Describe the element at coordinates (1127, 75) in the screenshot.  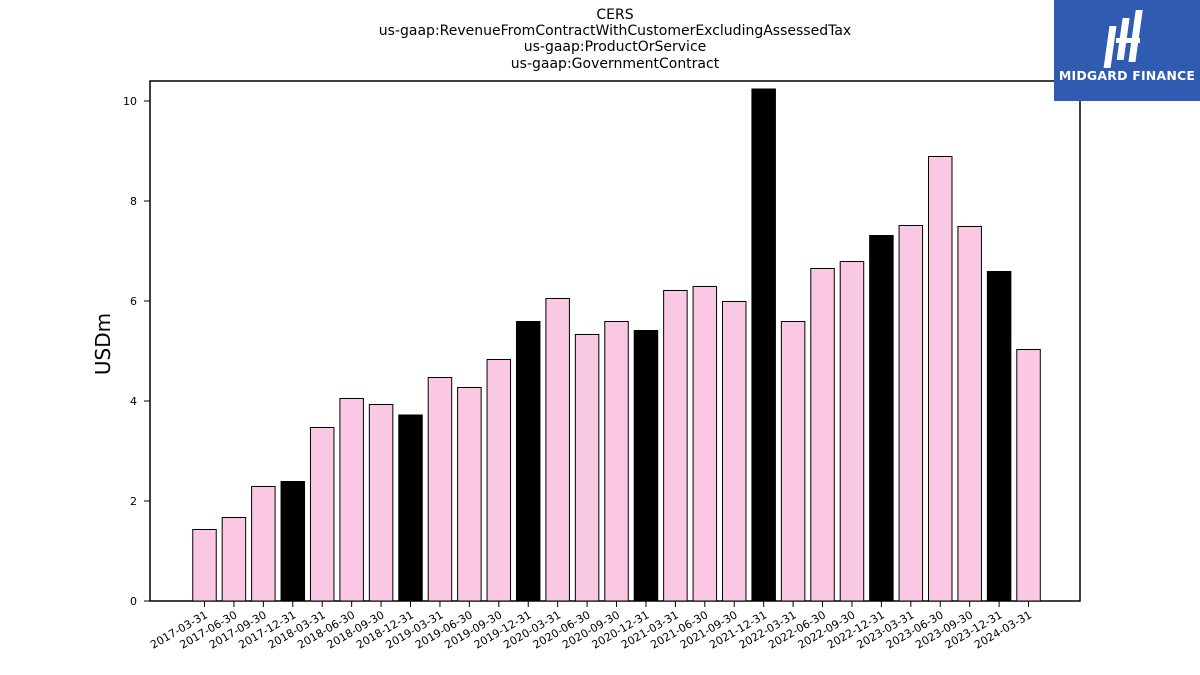
I see `logo-text: MIDGARD FINANCE` at that location.